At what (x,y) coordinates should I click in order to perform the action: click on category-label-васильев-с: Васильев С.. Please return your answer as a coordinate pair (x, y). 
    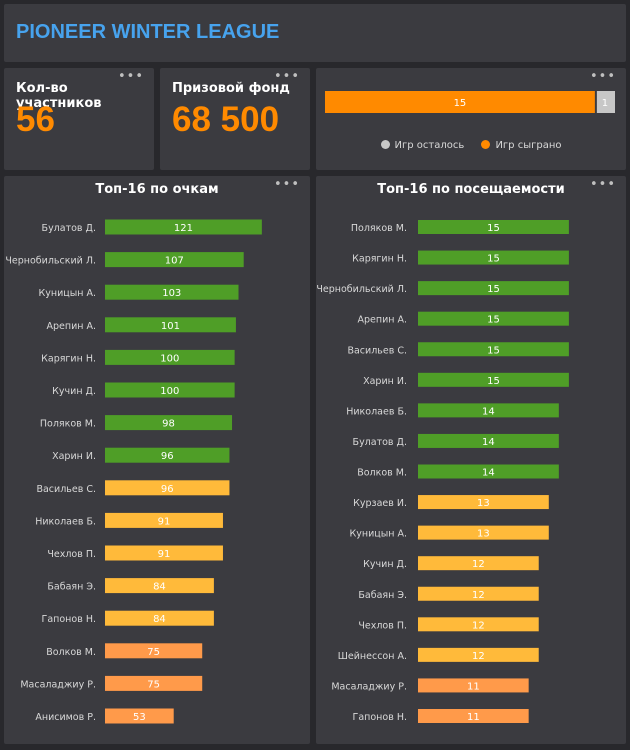
    Looking at the image, I should click on (66, 489).